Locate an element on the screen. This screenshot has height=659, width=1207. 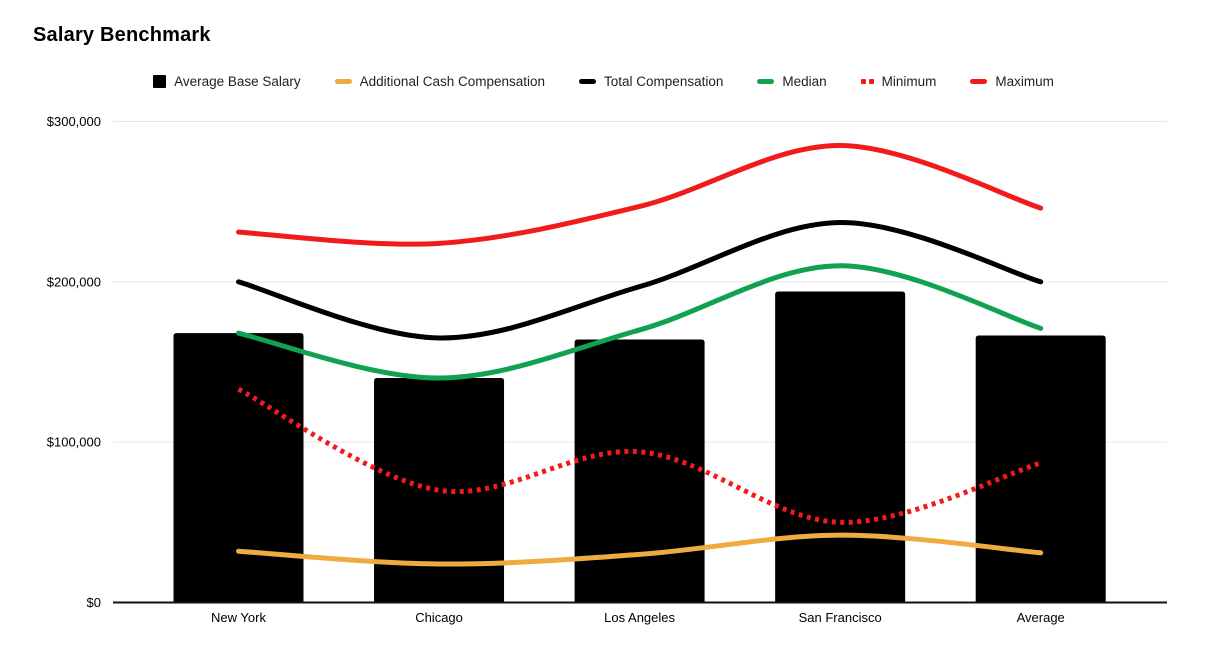
x-tick-label: Los Angeles is located at coordinates (639, 617).